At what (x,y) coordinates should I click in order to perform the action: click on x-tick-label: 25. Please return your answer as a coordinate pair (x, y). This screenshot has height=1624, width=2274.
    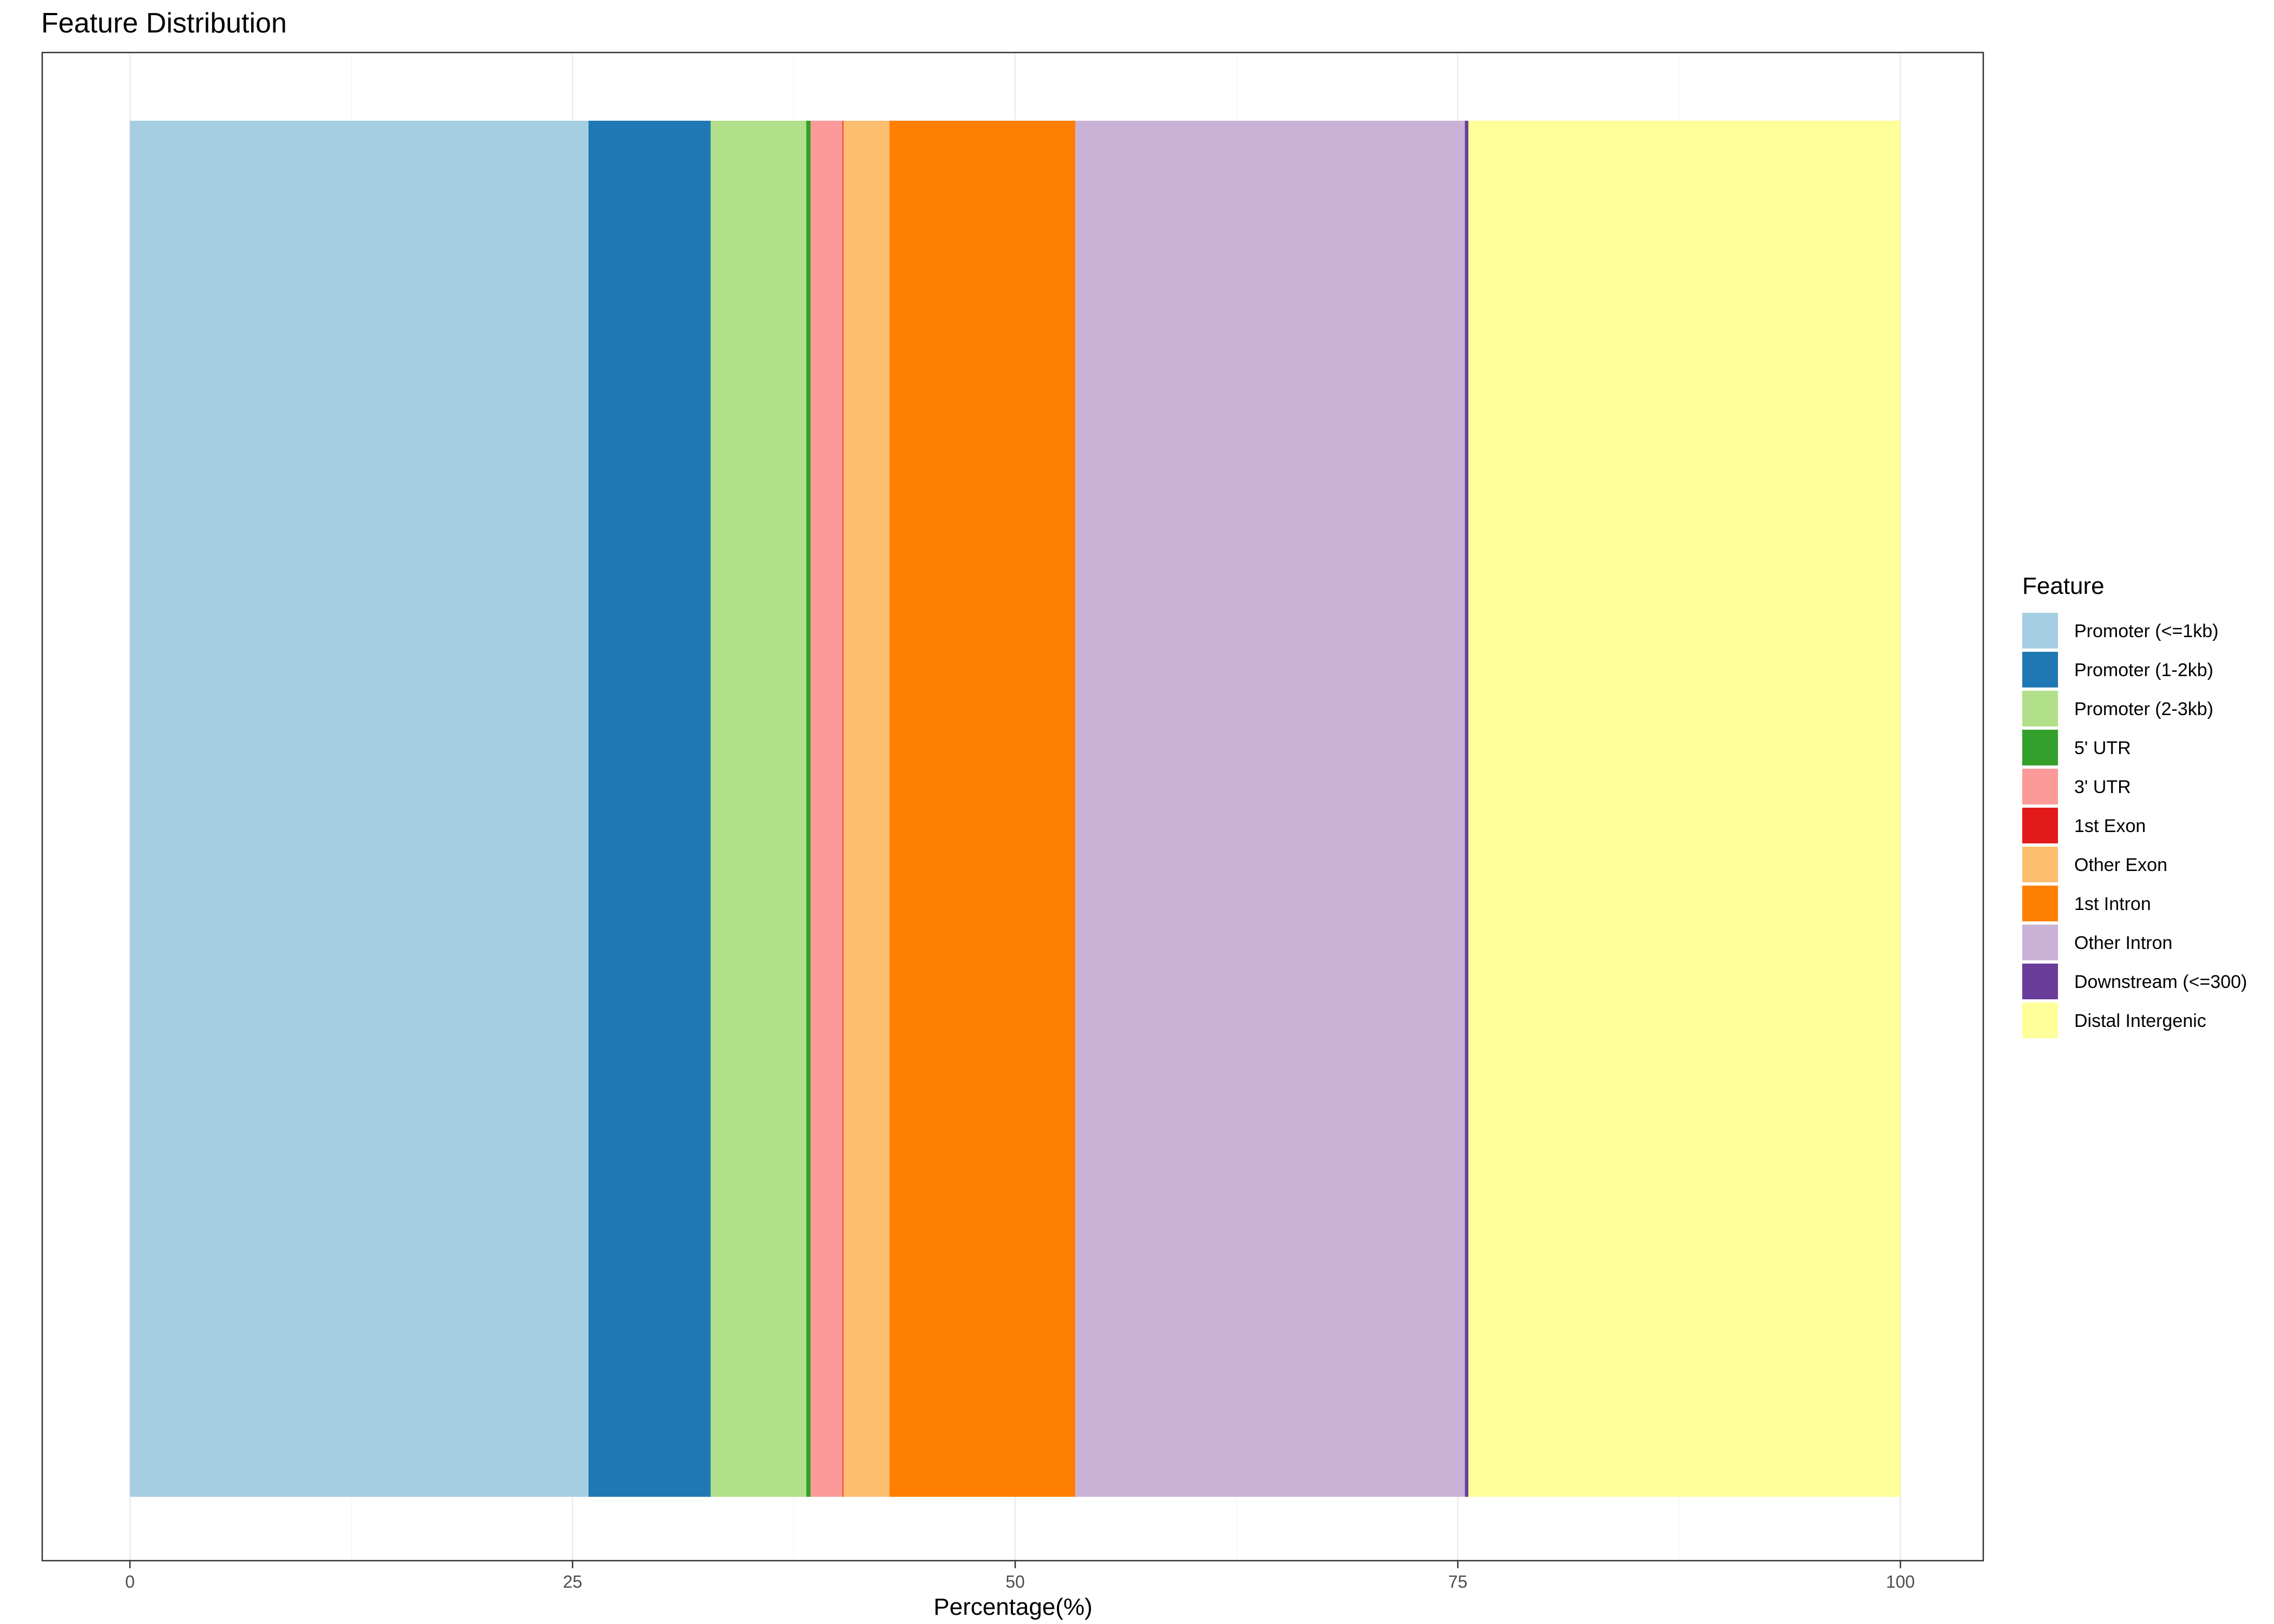
    Looking at the image, I should click on (573, 1582).